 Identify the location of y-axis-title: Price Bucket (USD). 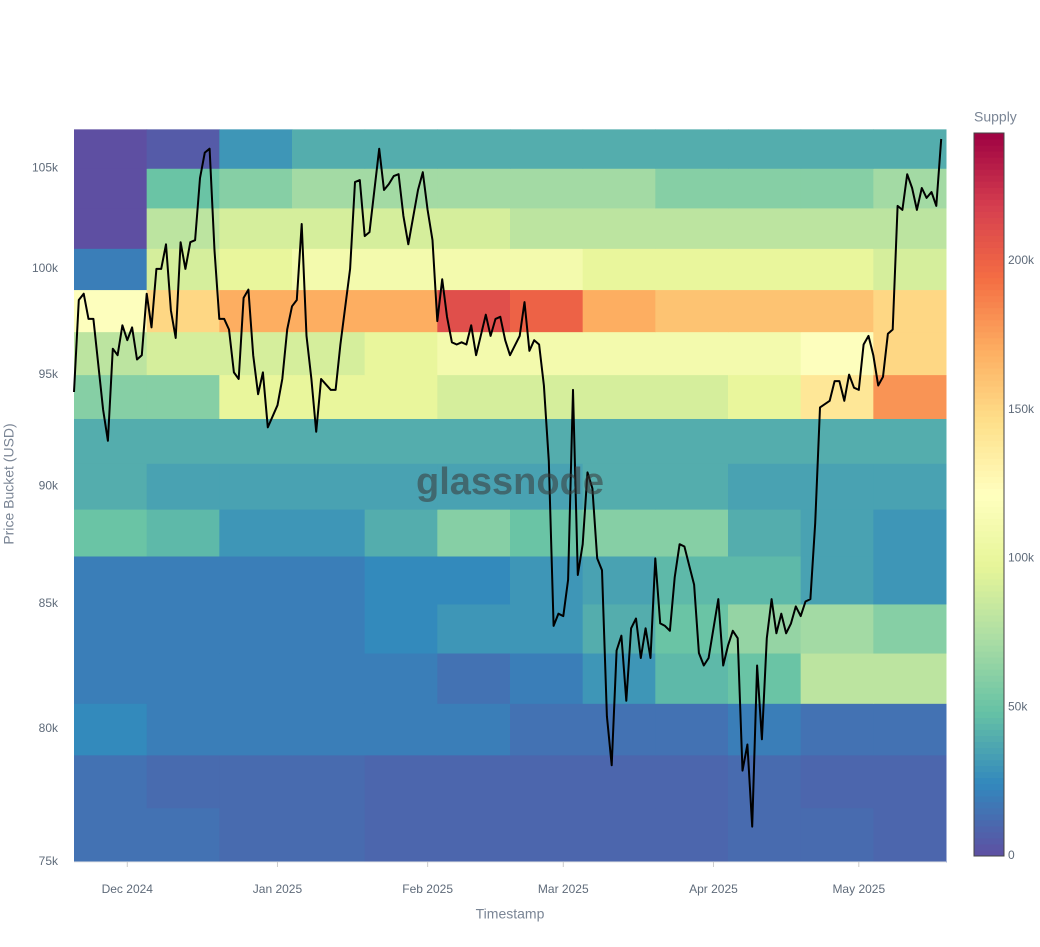
(9, 483).